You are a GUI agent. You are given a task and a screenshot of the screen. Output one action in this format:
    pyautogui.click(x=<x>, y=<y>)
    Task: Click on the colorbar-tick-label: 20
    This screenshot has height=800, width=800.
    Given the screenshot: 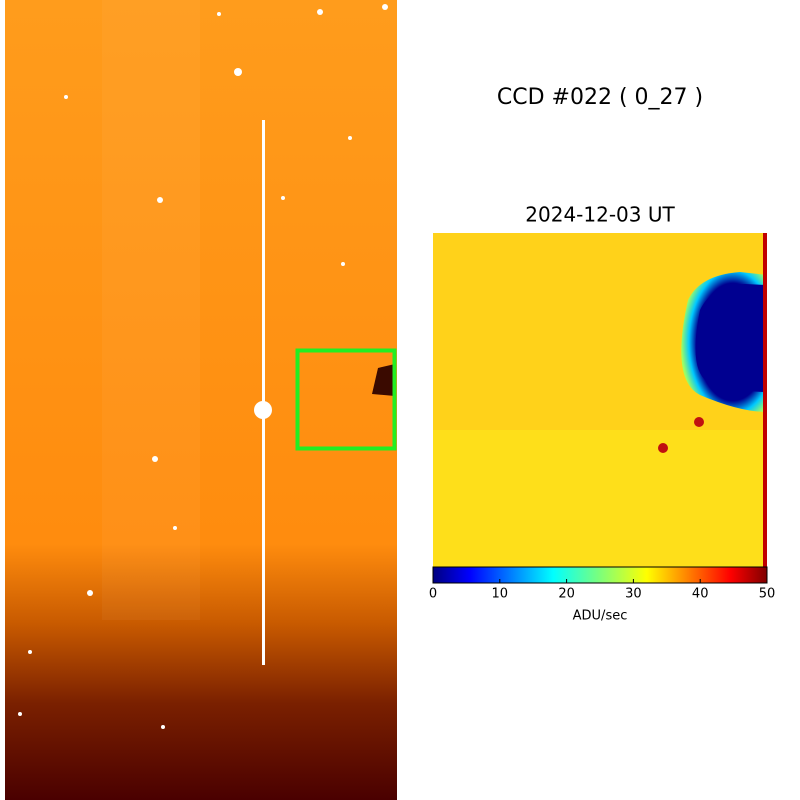 What is the action you would take?
    pyautogui.click(x=566, y=594)
    